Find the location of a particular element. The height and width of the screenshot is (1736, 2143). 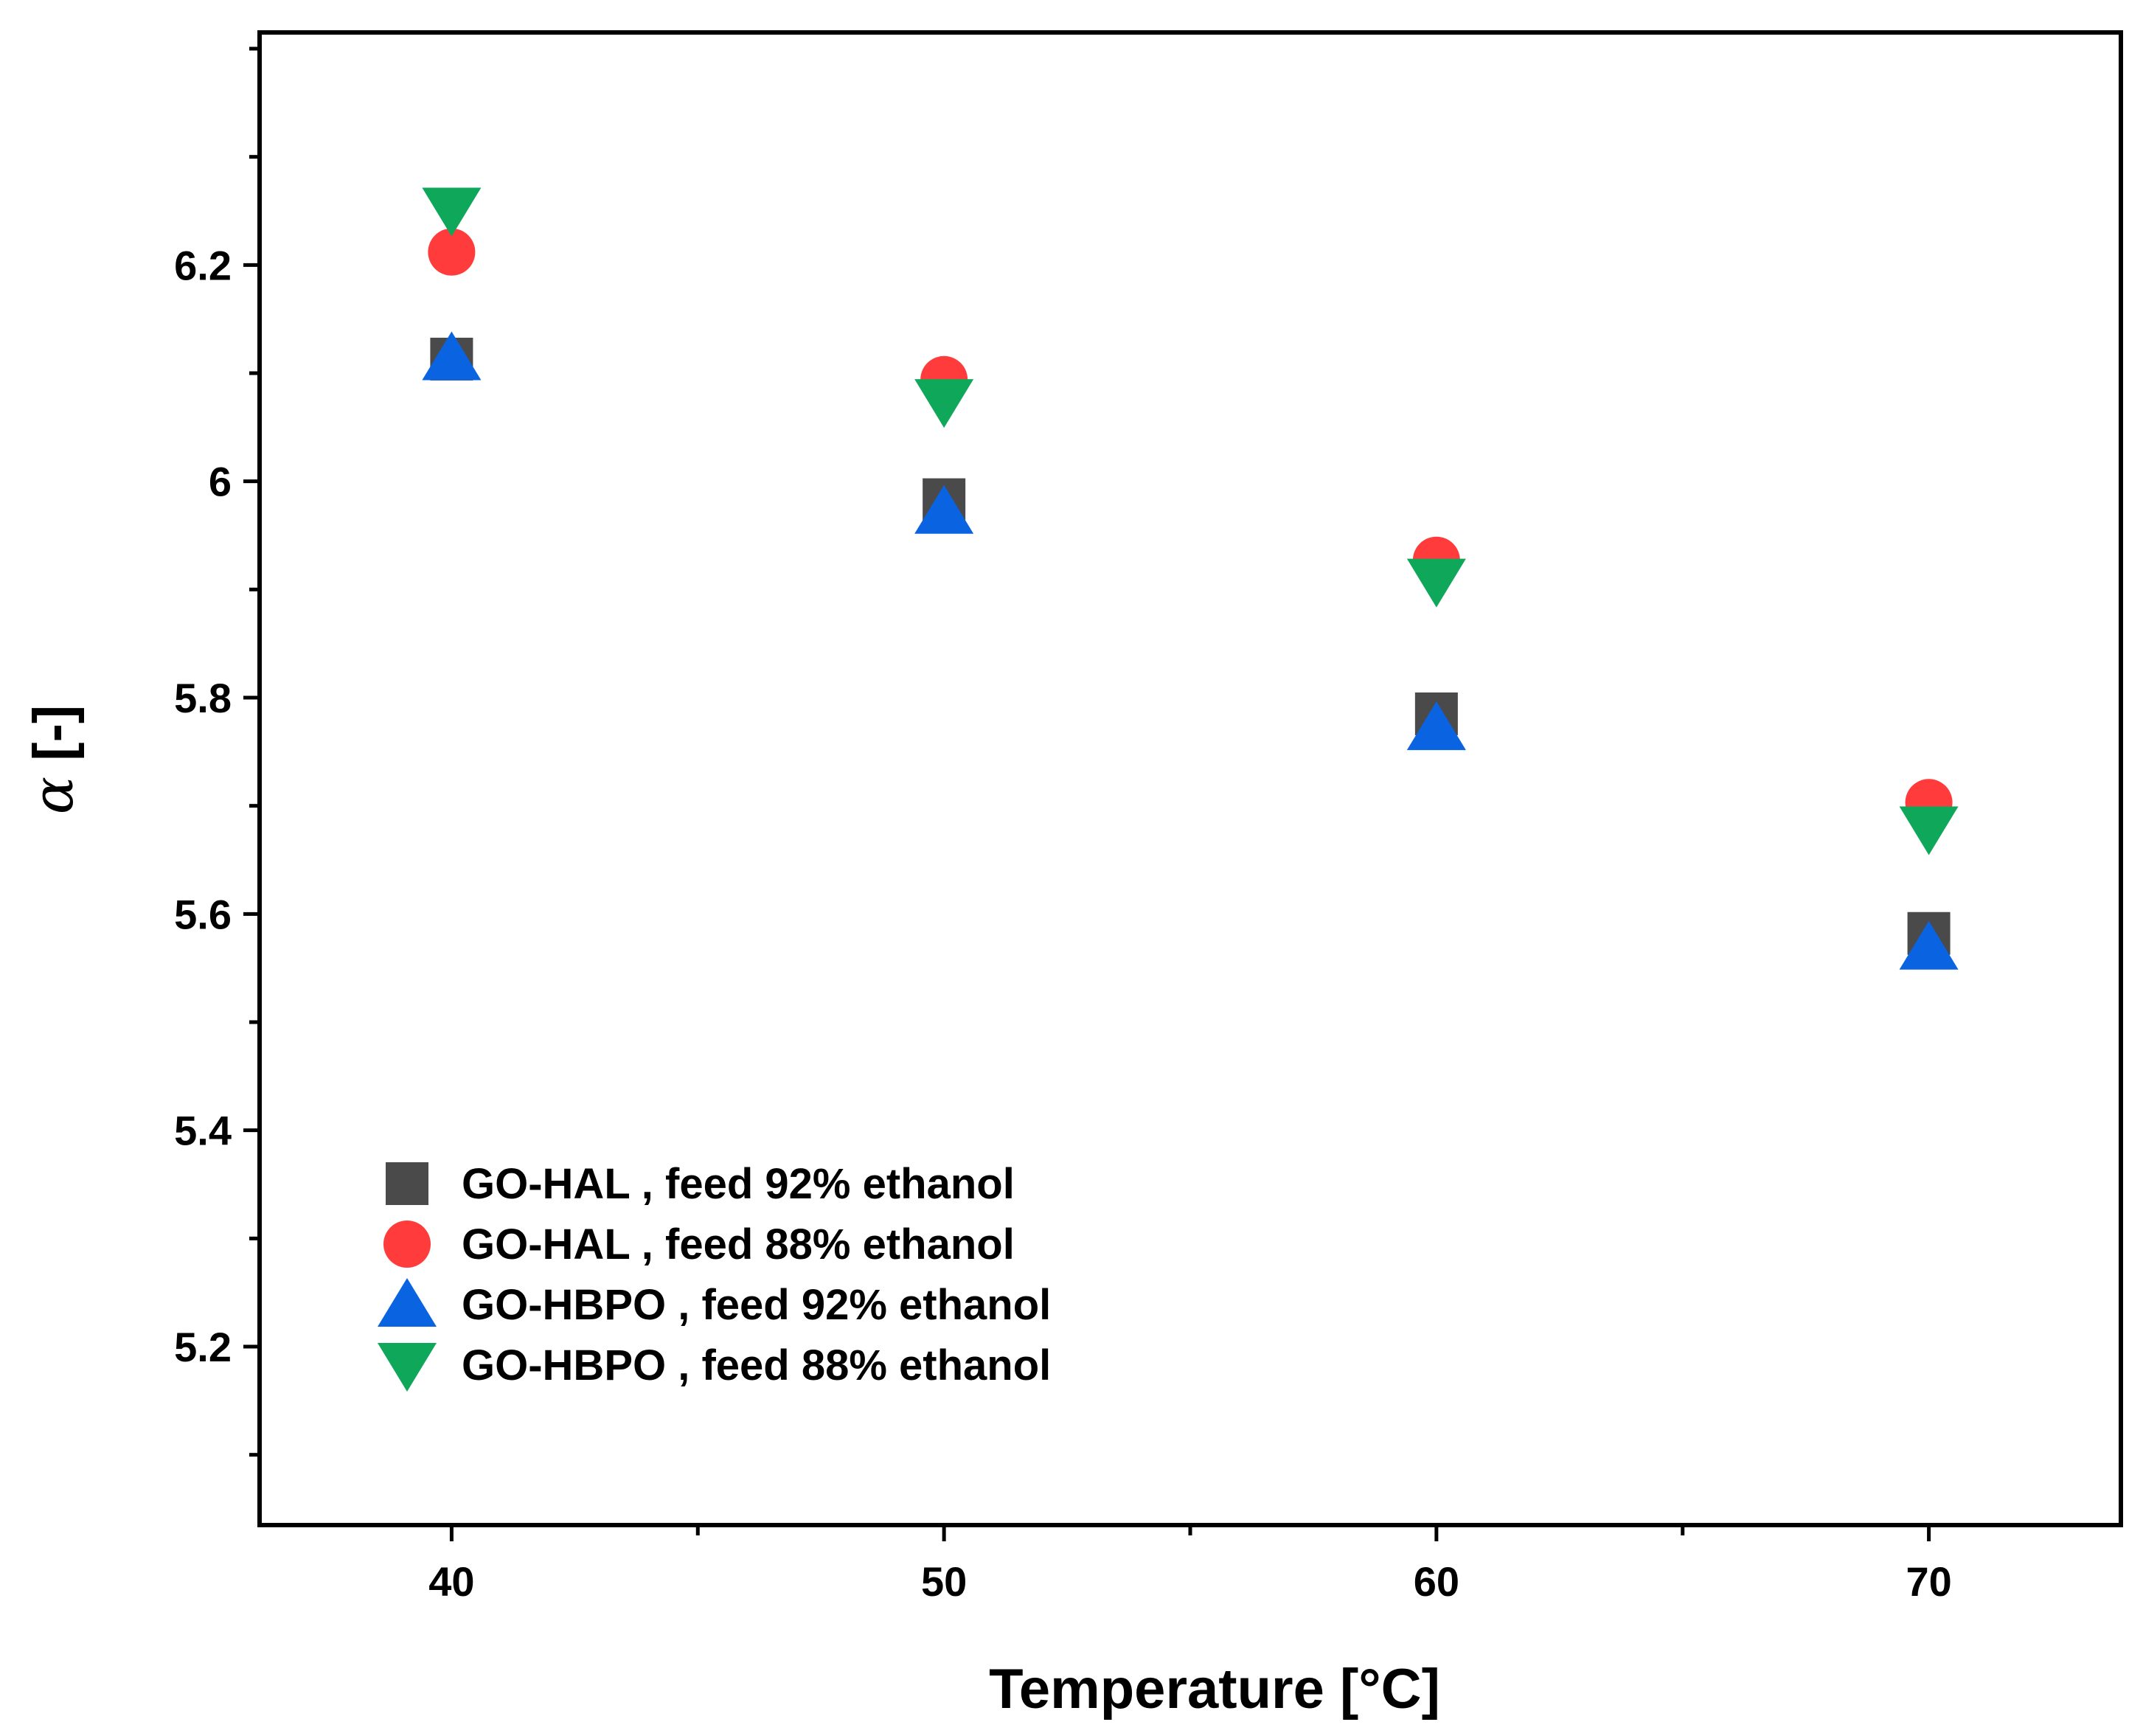

legend-label-2: GO-HAL , feed 88% ethanol is located at coordinates (739, 1245).